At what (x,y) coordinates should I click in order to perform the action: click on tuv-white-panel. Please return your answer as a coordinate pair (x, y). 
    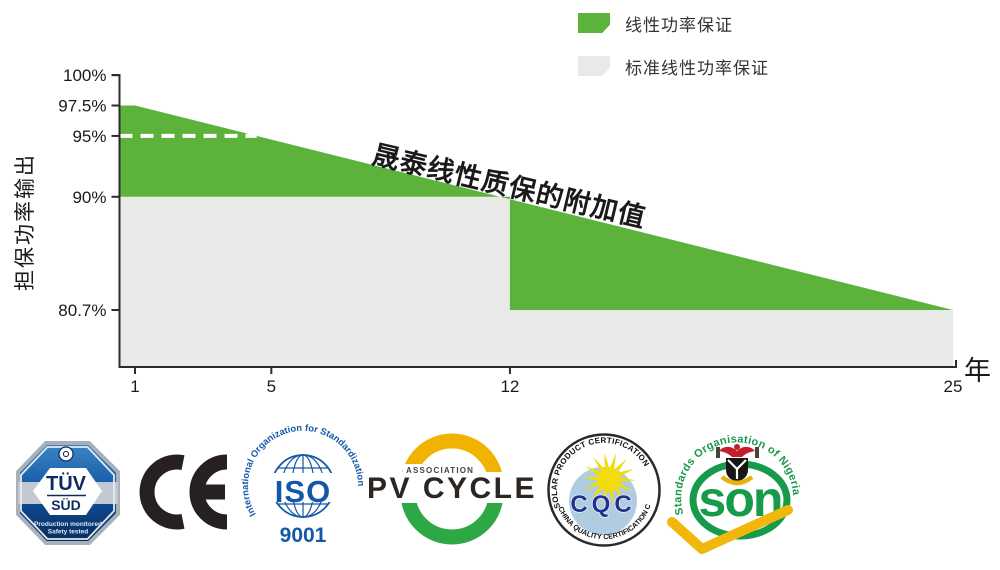
    Looking at the image, I should click on (67, 491).